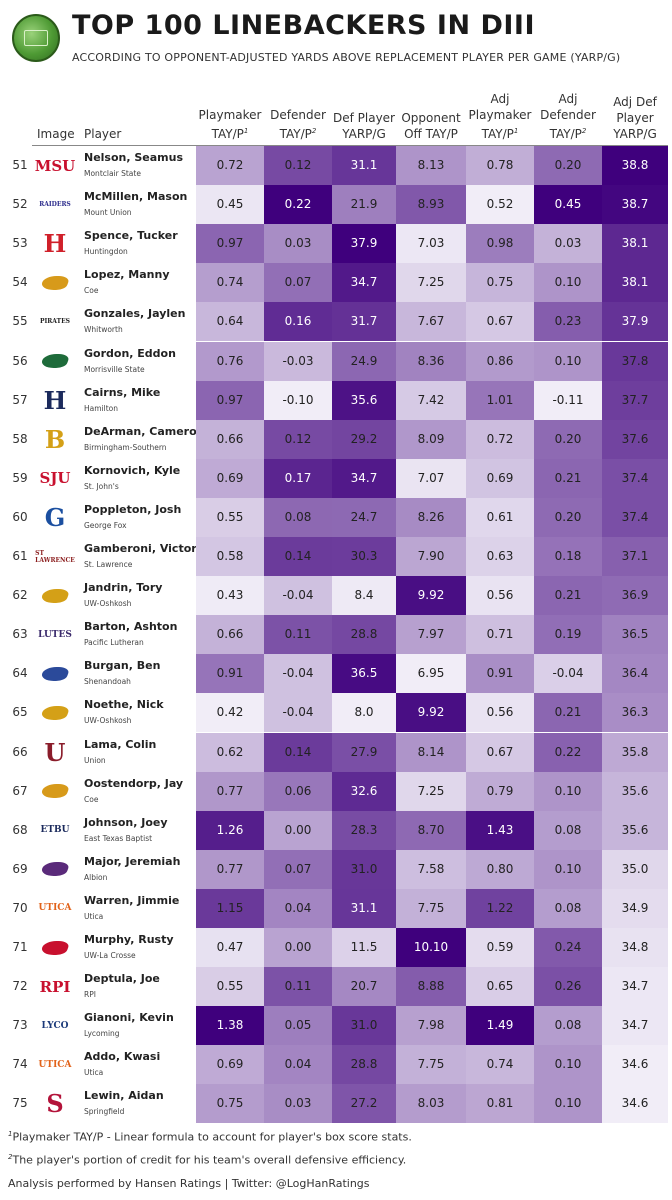 The height and width of the screenshot is (1200, 672). I want to click on adj-playmaker-cell: 0.98, so click(500, 244).